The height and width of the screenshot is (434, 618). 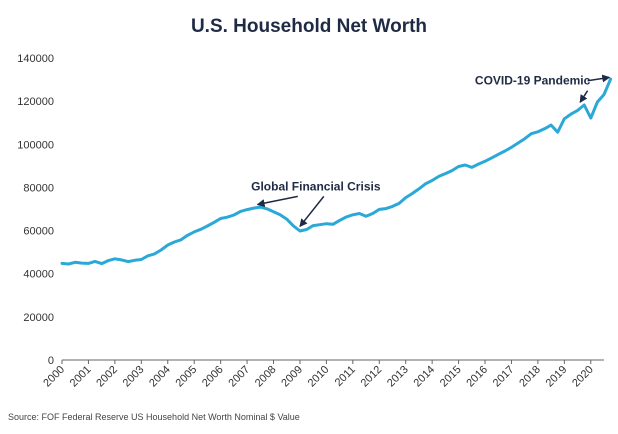 I want to click on annotation-label: COVID-19 Pandemic, so click(x=533, y=81).